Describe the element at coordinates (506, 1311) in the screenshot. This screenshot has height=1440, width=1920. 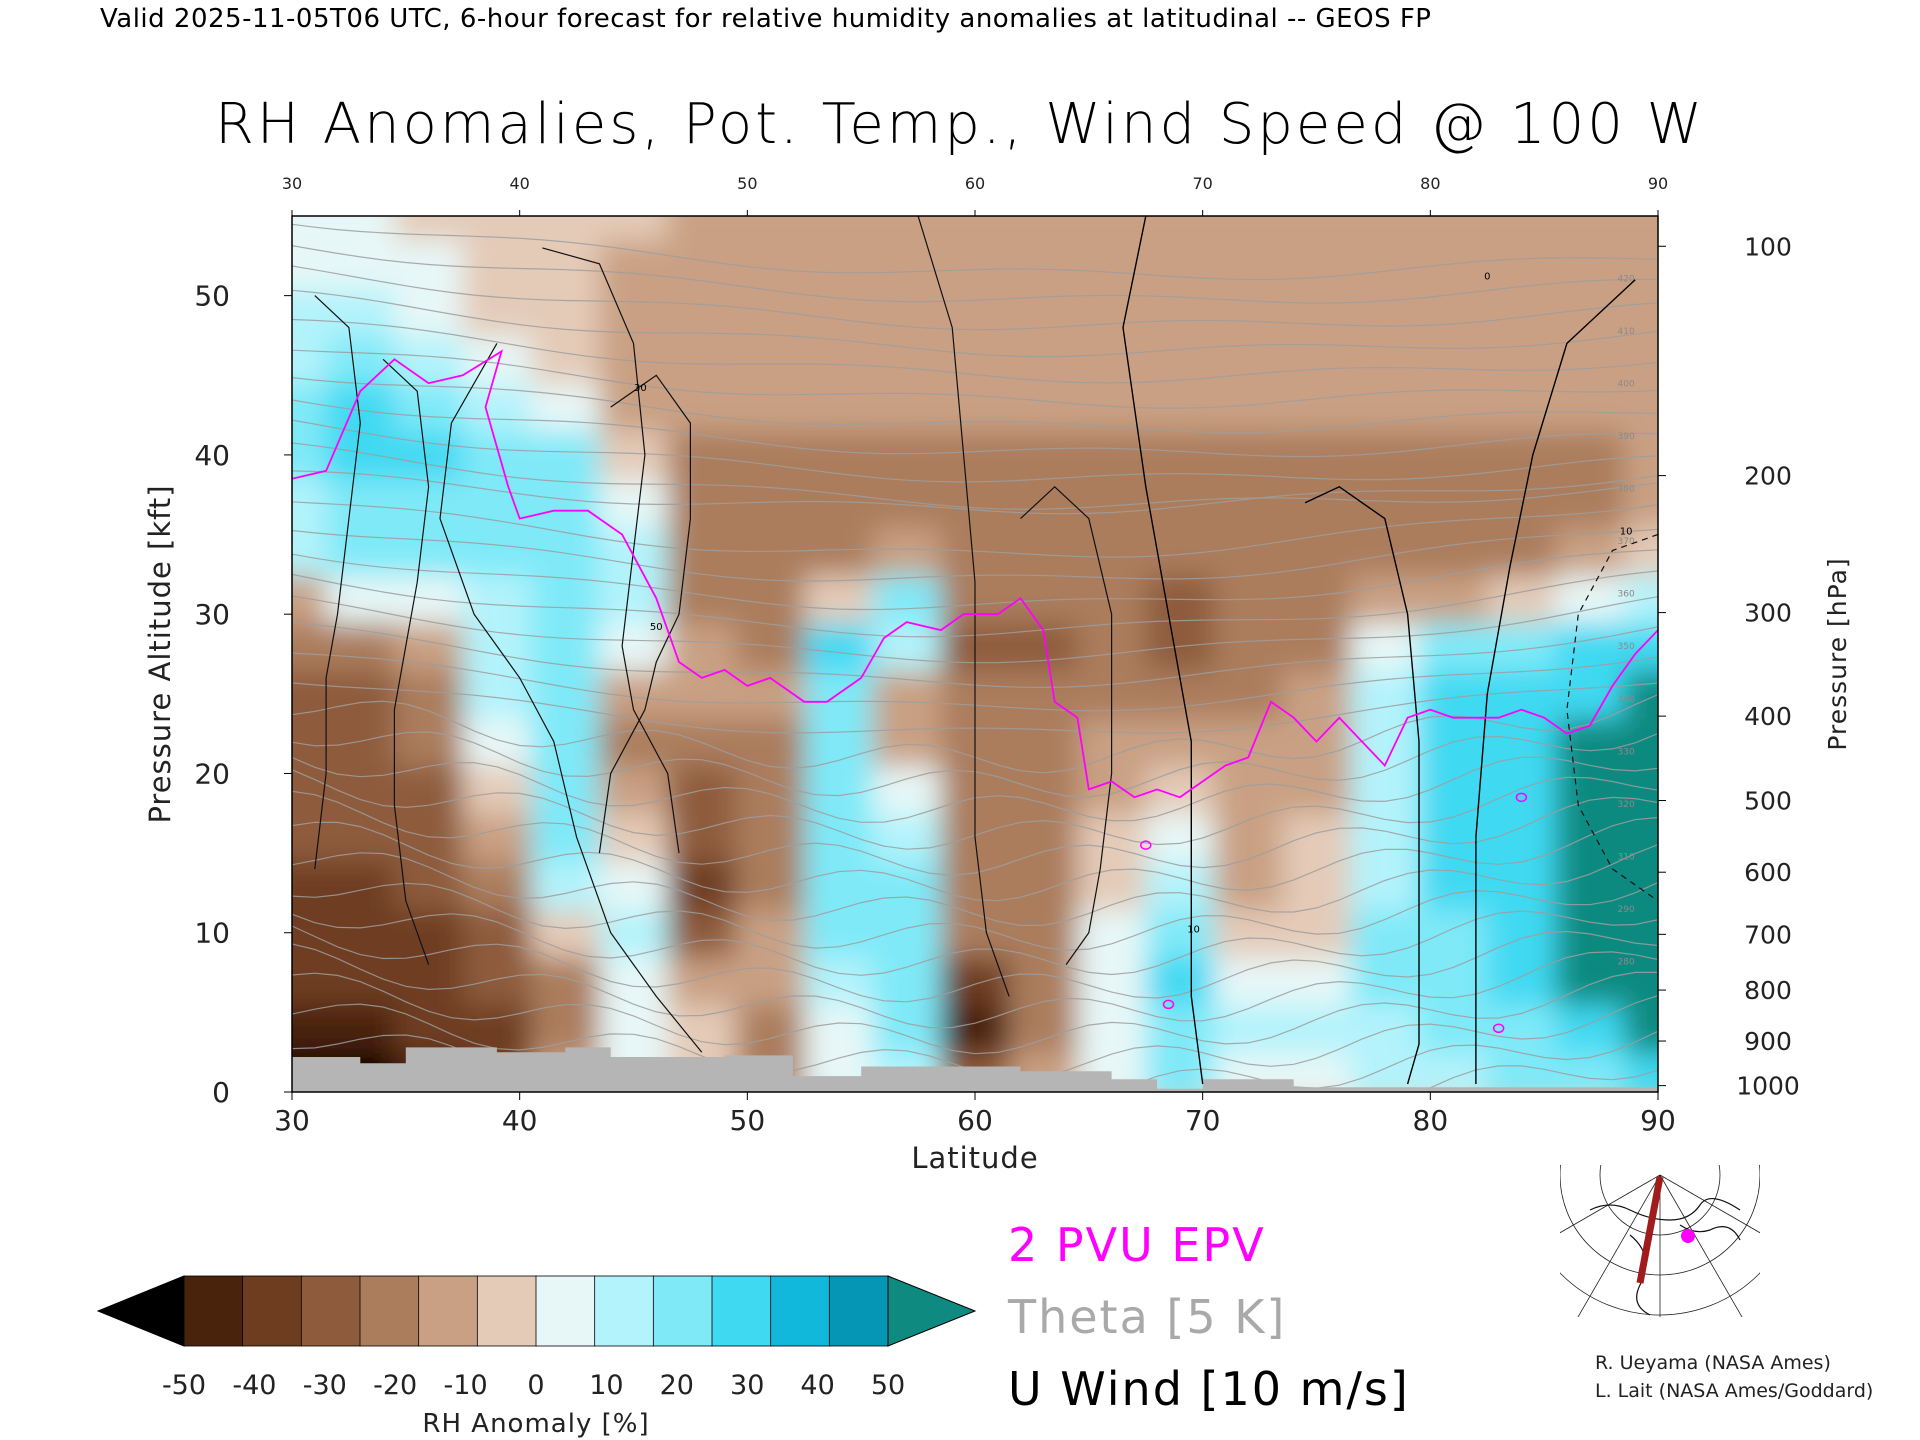
I see `colorbar-swatch` at that location.